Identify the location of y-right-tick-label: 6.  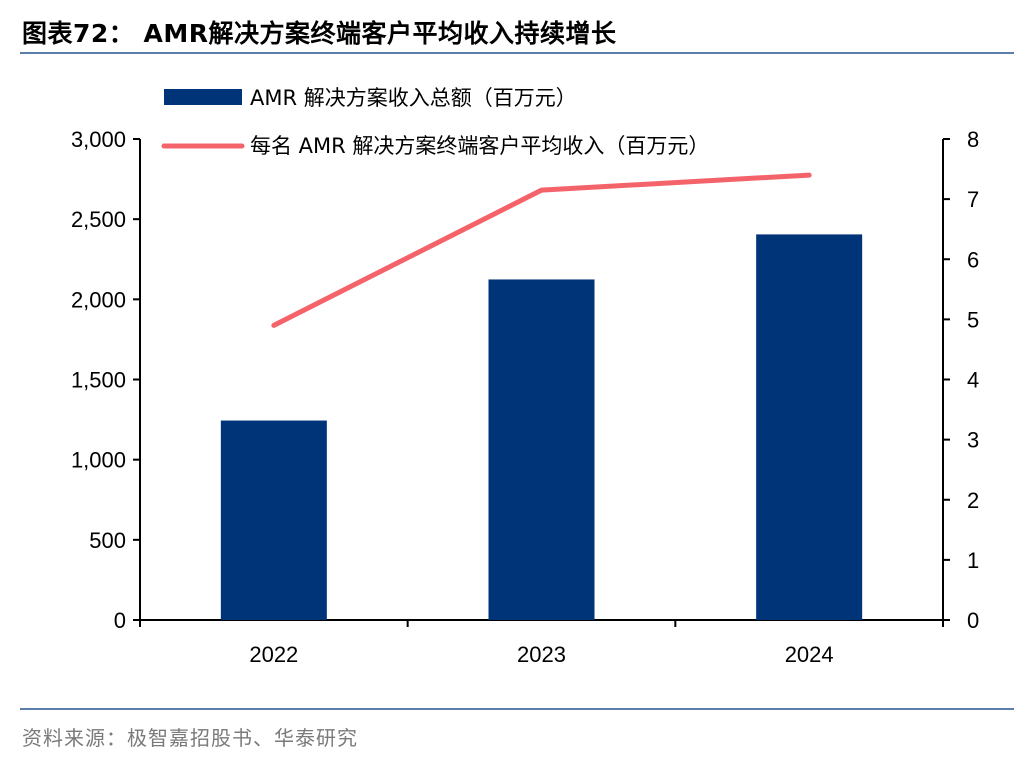
(973, 259).